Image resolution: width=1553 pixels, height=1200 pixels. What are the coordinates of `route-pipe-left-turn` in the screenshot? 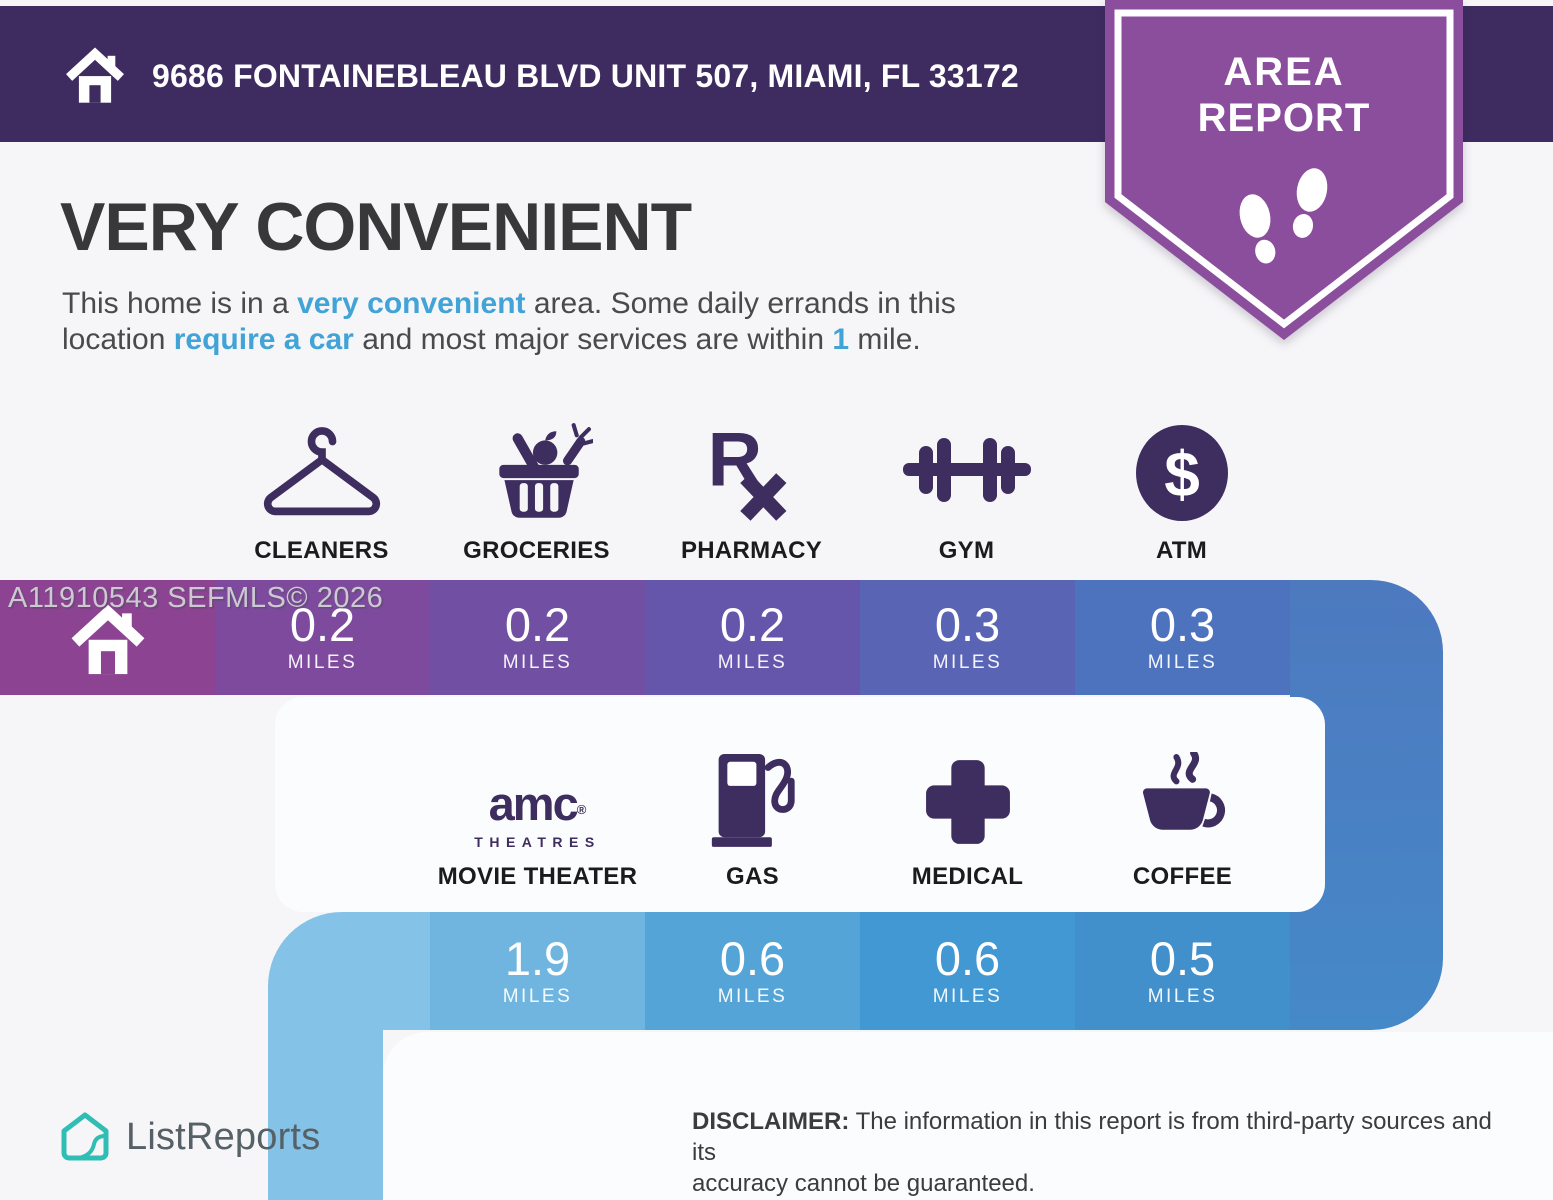 It's located at (349, 971).